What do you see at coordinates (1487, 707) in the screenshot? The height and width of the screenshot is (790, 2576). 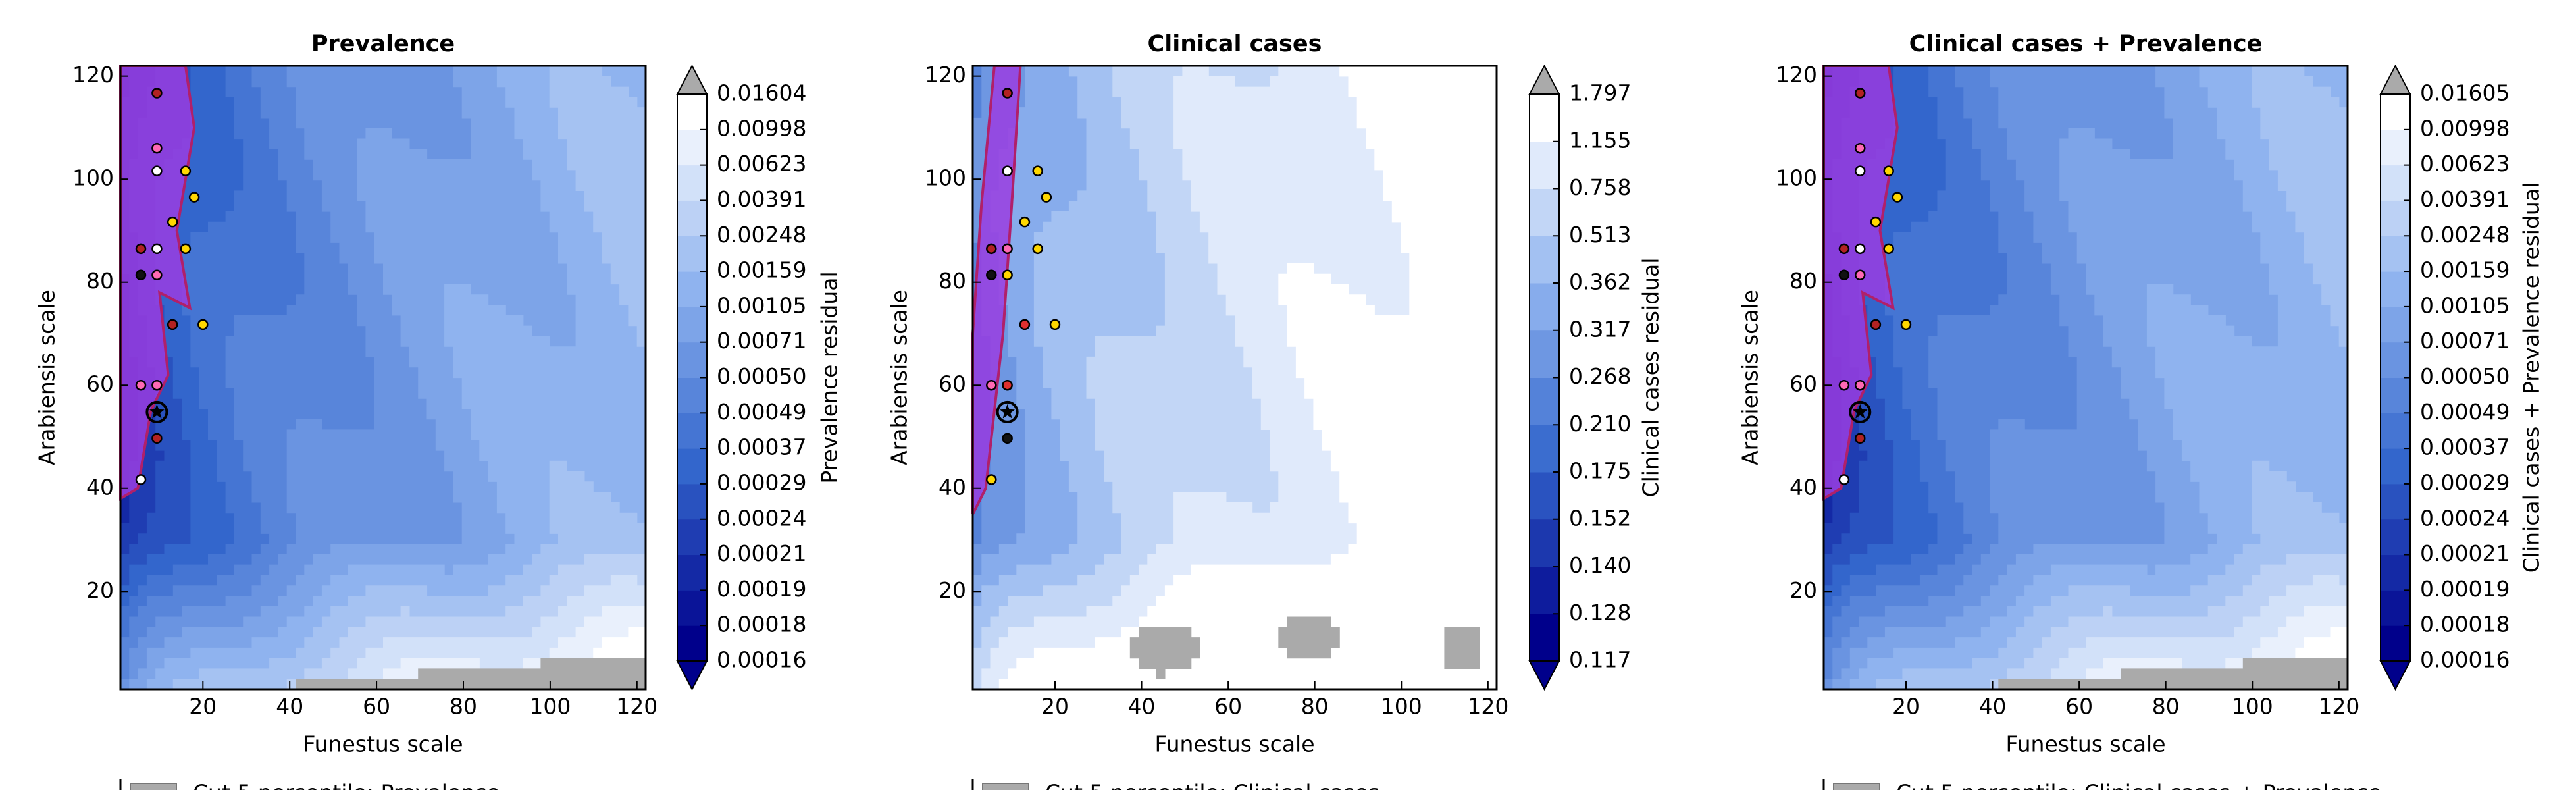 I see `x-tick-label: 120` at bounding box center [1487, 707].